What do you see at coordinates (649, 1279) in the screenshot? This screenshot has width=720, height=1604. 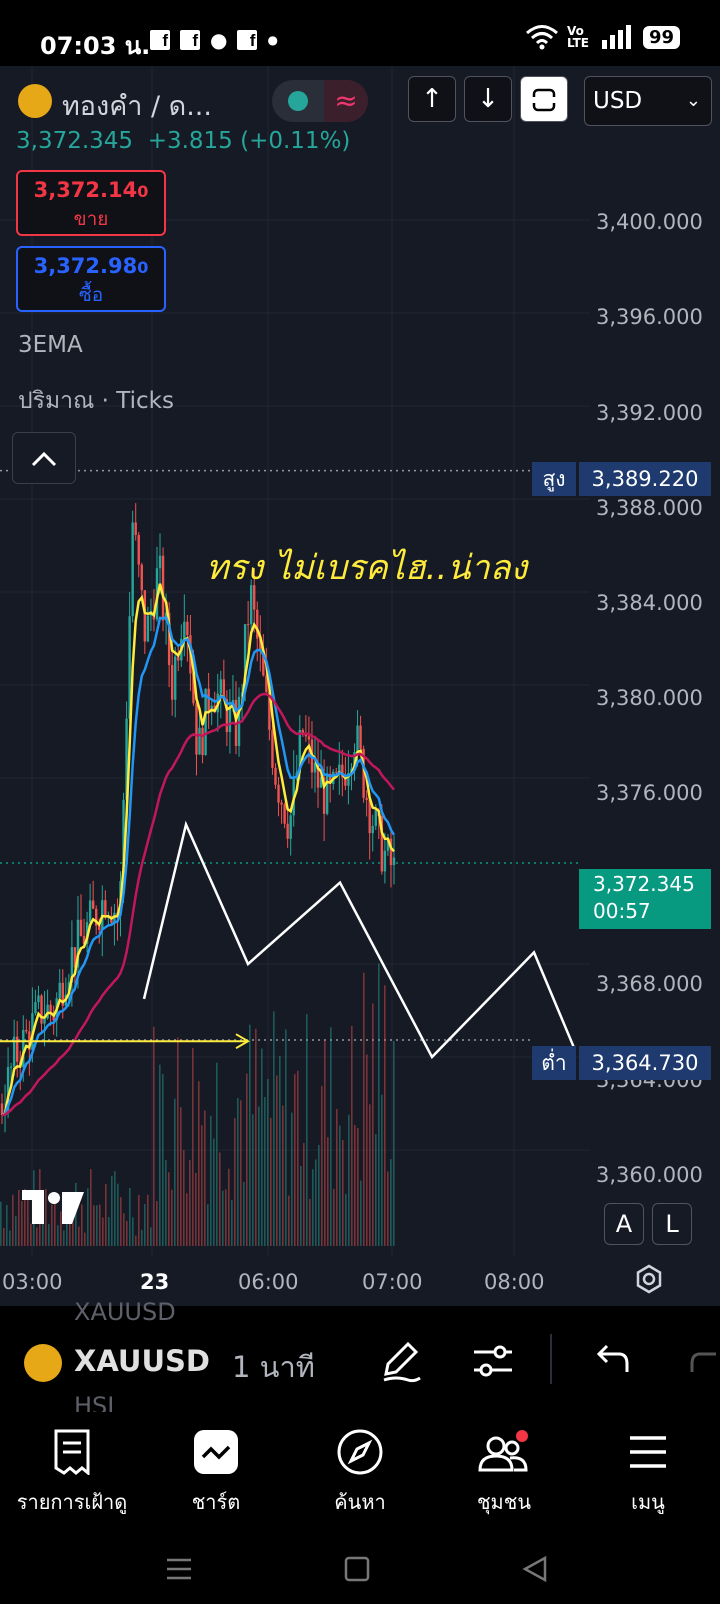 I see `chart-settings-icon` at bounding box center [649, 1279].